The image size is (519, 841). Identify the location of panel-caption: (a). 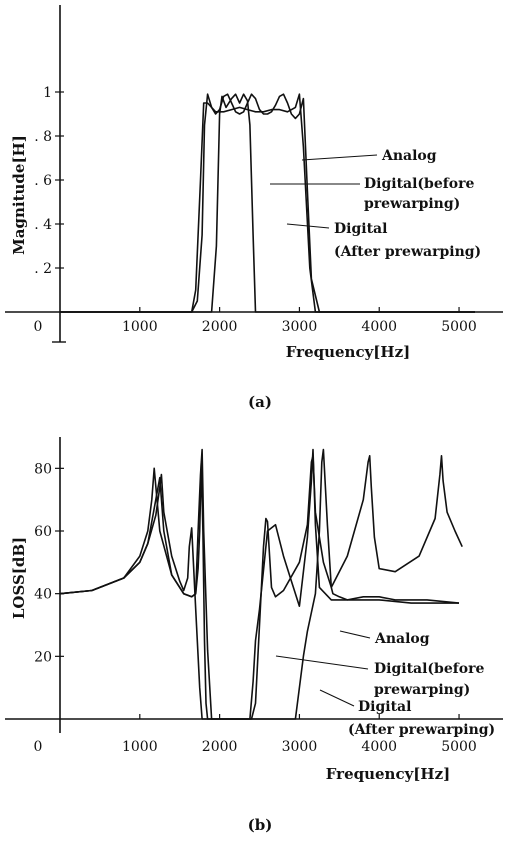
(260, 402).